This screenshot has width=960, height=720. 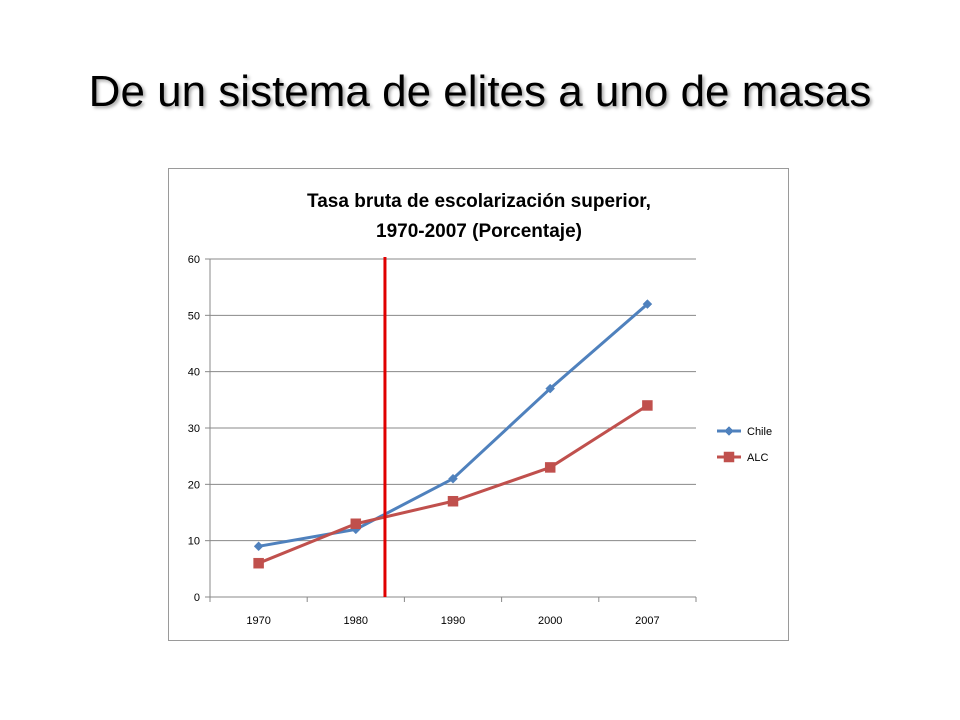 What do you see at coordinates (258, 621) in the screenshot?
I see `x-tick-label: 1970` at bounding box center [258, 621].